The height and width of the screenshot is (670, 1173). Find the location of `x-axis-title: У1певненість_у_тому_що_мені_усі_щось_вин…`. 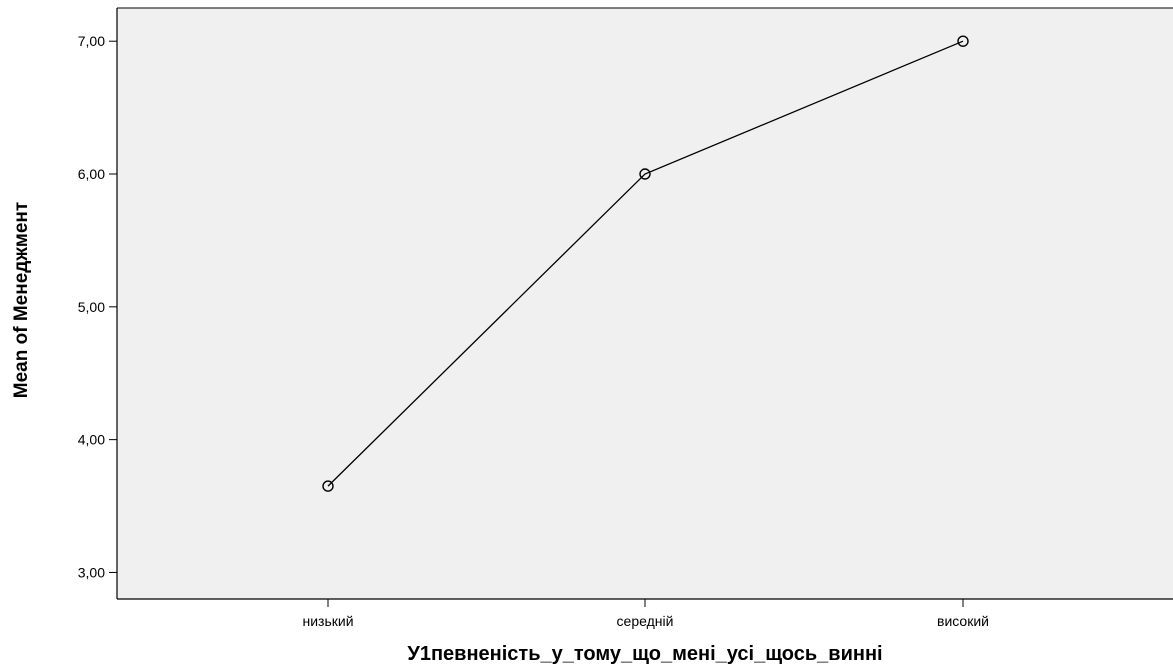

x-axis-title: У1певненість_у_тому_що_мені_усі_щось_вин… is located at coordinates (644, 654).